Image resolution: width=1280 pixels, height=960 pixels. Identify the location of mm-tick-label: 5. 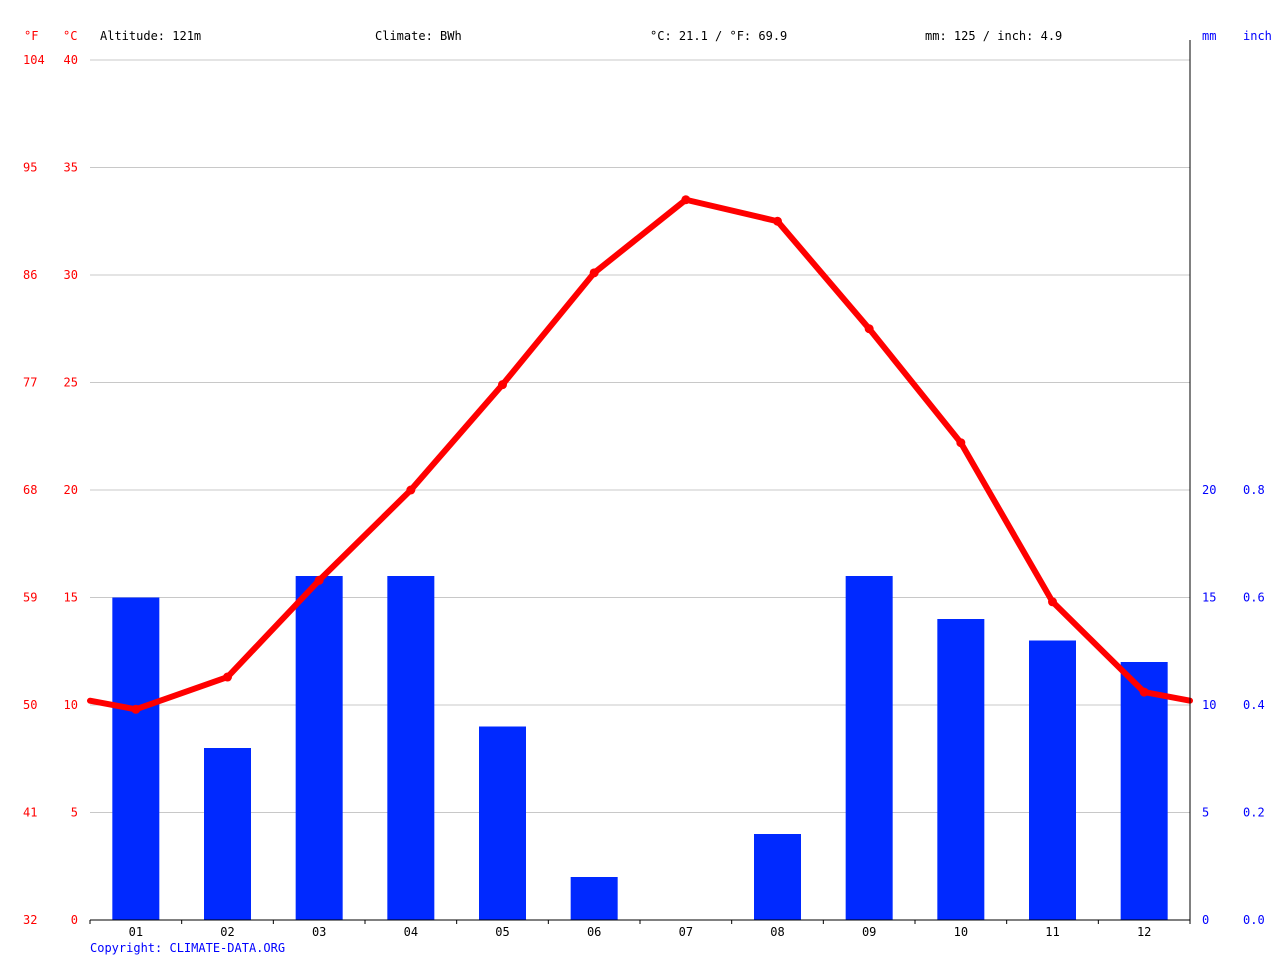
(1205, 813).